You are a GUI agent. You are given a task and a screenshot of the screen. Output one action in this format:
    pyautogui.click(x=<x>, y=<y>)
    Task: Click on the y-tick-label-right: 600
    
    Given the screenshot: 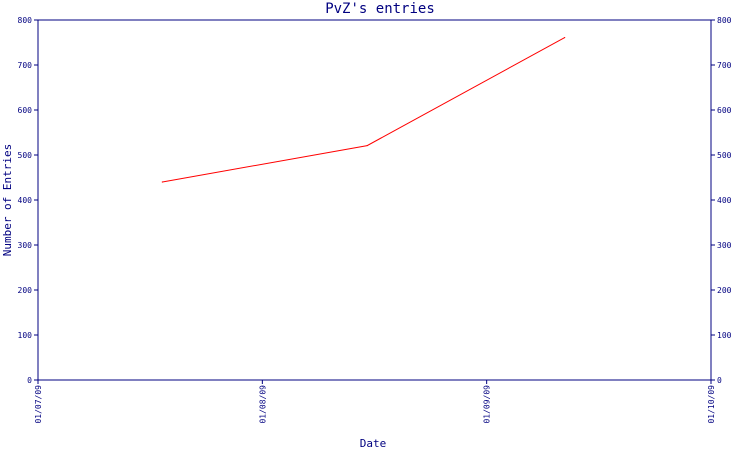 What is the action you would take?
    pyautogui.click(x=724, y=110)
    